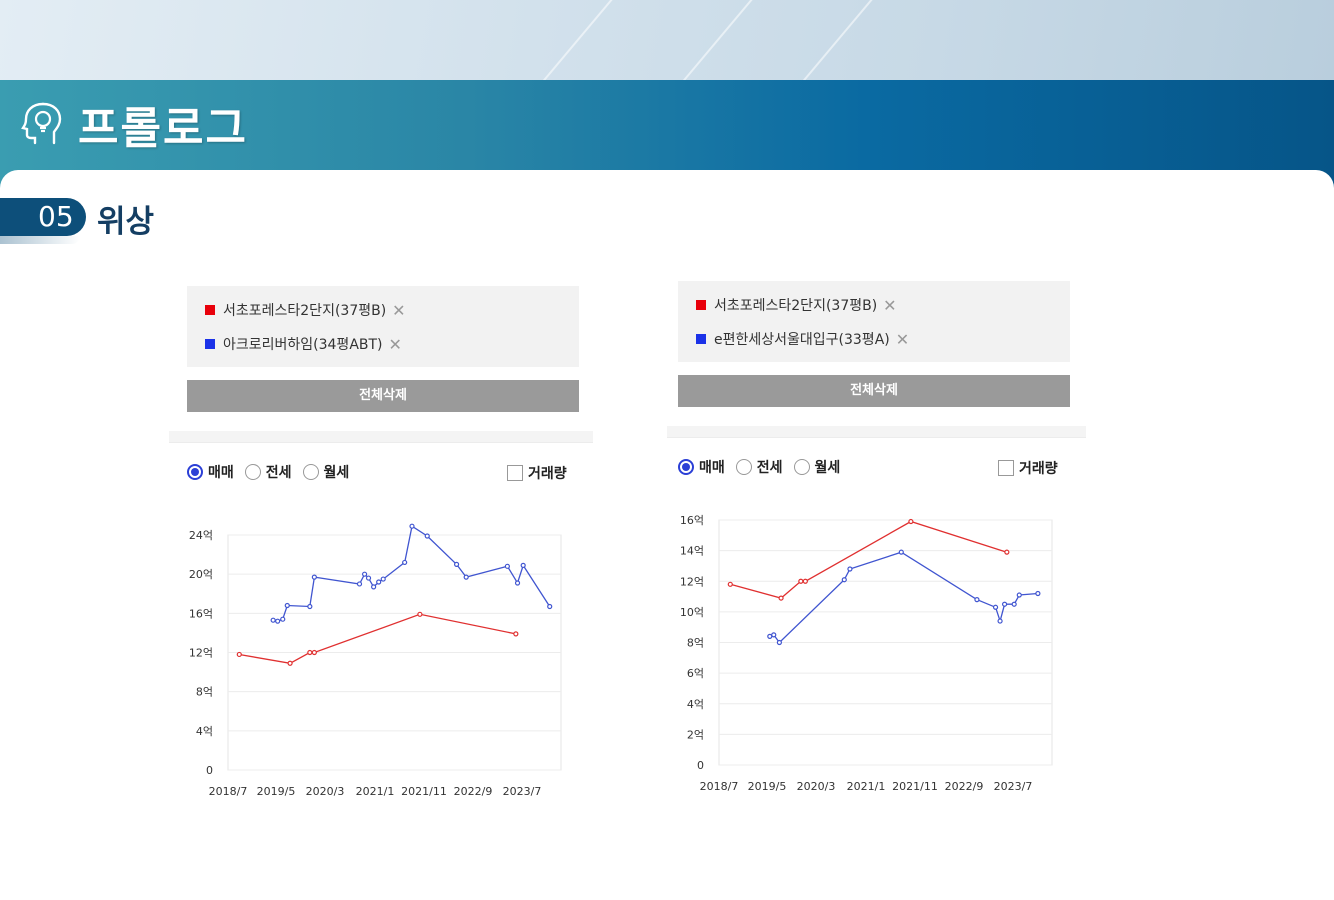 This screenshot has height=900, width=1334. What do you see at coordinates (201, 653) in the screenshot?
I see `y-tick-label: 12억` at bounding box center [201, 653].